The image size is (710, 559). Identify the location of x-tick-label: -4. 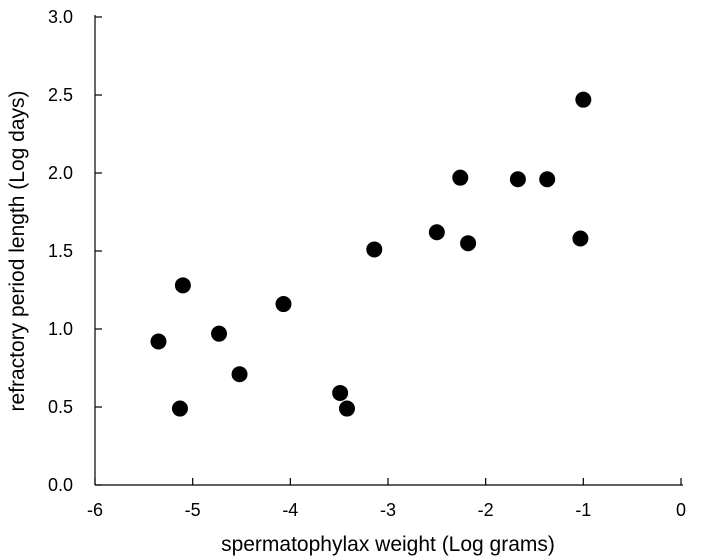
(290, 510).